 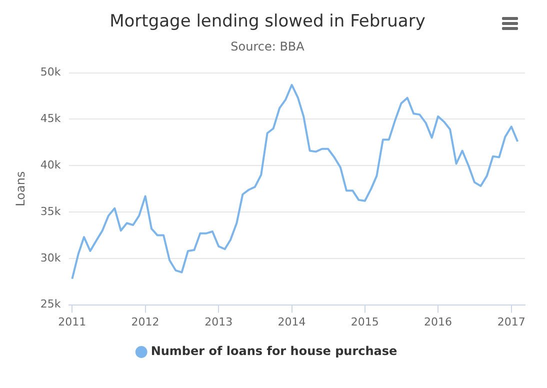 What do you see at coordinates (364, 321) in the screenshot?
I see `x-tick-label: 2015` at bounding box center [364, 321].